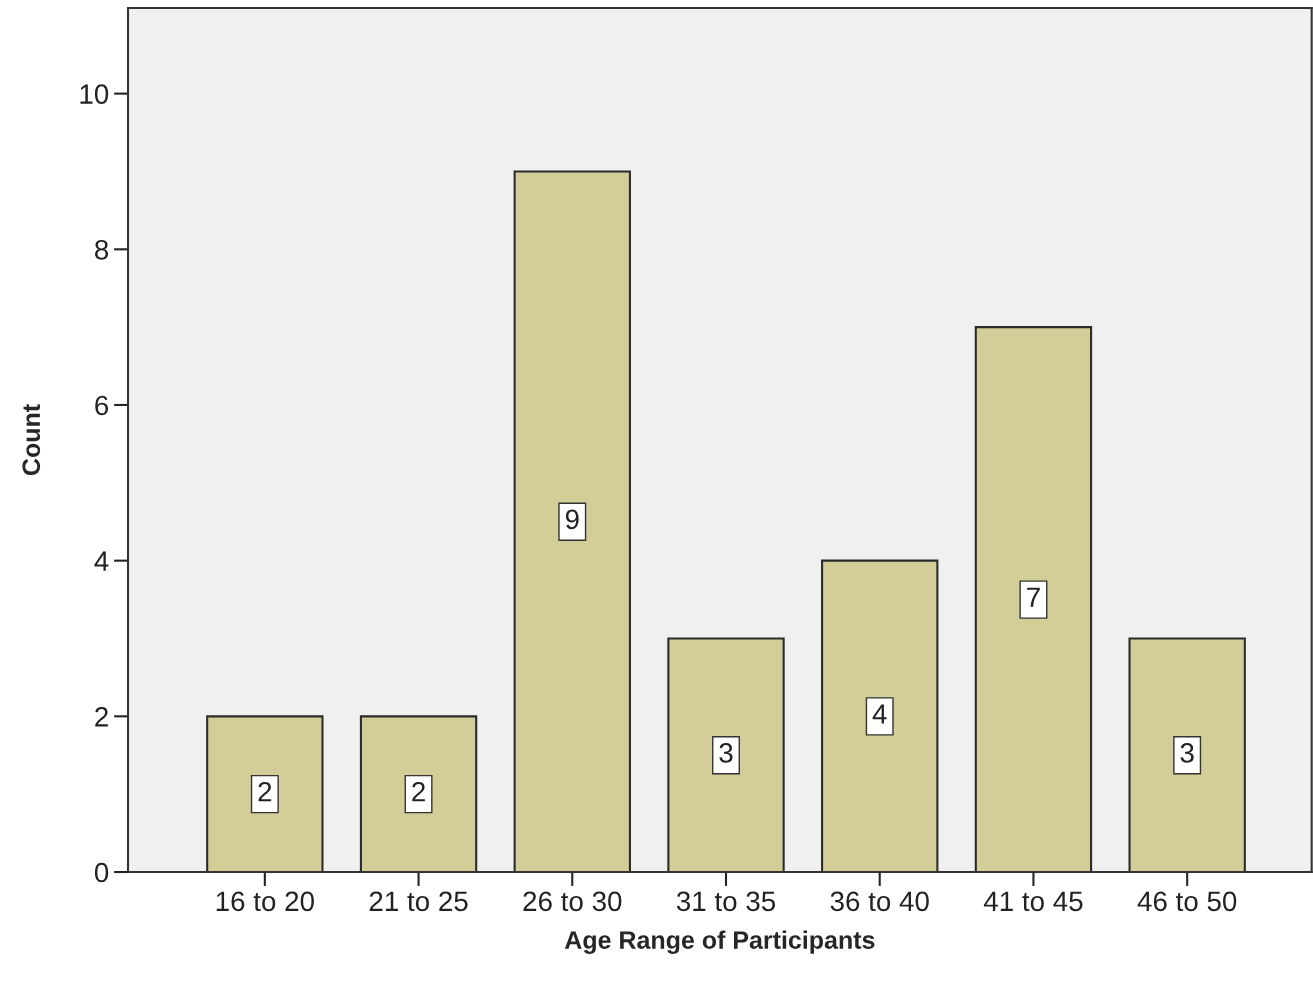  Describe the element at coordinates (101, 561) in the screenshot. I see `y-tick-label: 4` at that location.